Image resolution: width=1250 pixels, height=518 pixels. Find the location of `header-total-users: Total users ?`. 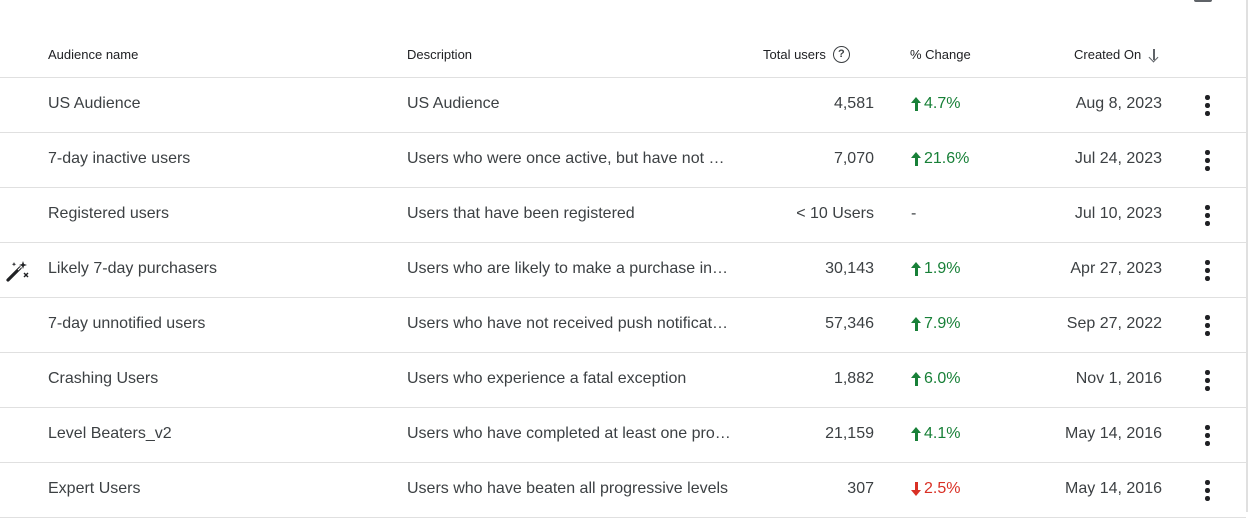

header-total-users: Total users ? is located at coordinates (806, 54).